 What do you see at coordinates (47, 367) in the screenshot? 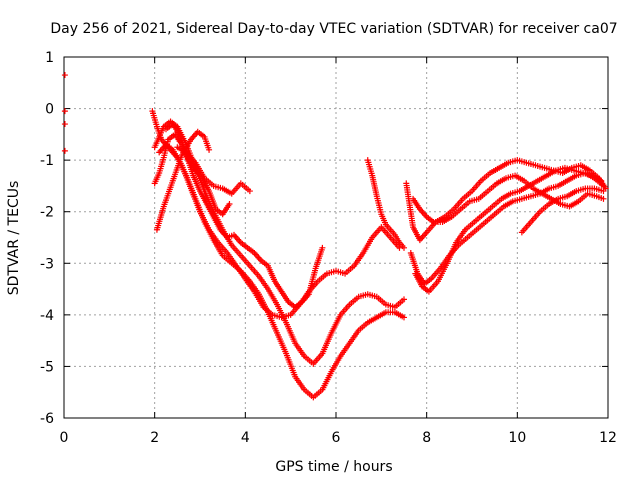
I see `y-tick-label: -5` at bounding box center [47, 367].